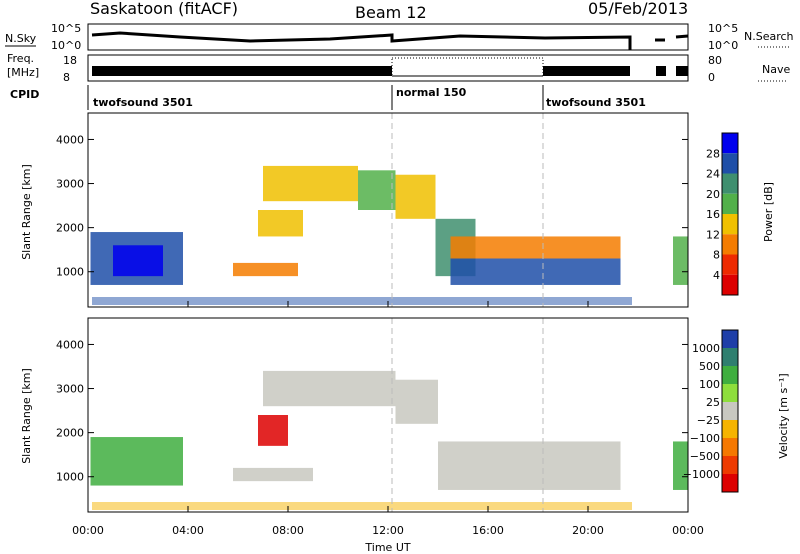 Image resolution: width=800 pixels, height=554 pixels. What do you see at coordinates (70, 184) in the screenshot?
I see `power-ytick-1: 3000` at bounding box center [70, 184].